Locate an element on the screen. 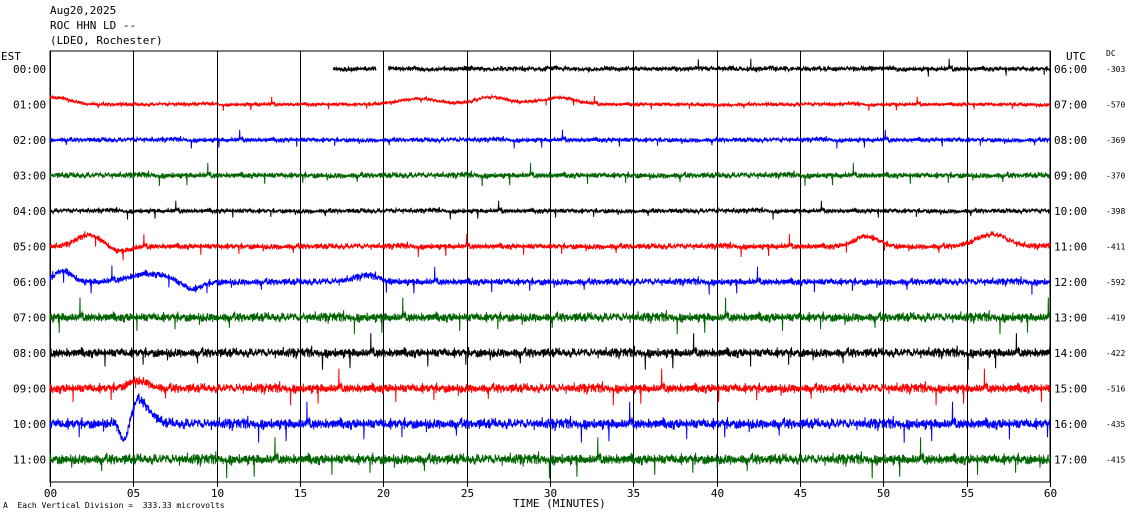 This screenshot has width=1130, height=519. utc-axis-title: UTC is located at coordinates (1076, 56).